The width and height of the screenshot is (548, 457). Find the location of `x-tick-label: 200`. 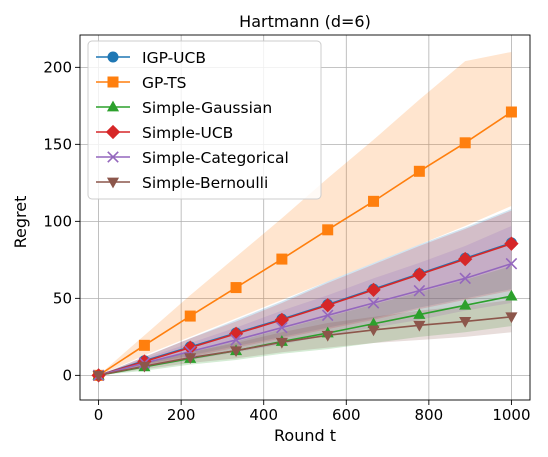

x-tick-label: 200 is located at coordinates (181, 415).